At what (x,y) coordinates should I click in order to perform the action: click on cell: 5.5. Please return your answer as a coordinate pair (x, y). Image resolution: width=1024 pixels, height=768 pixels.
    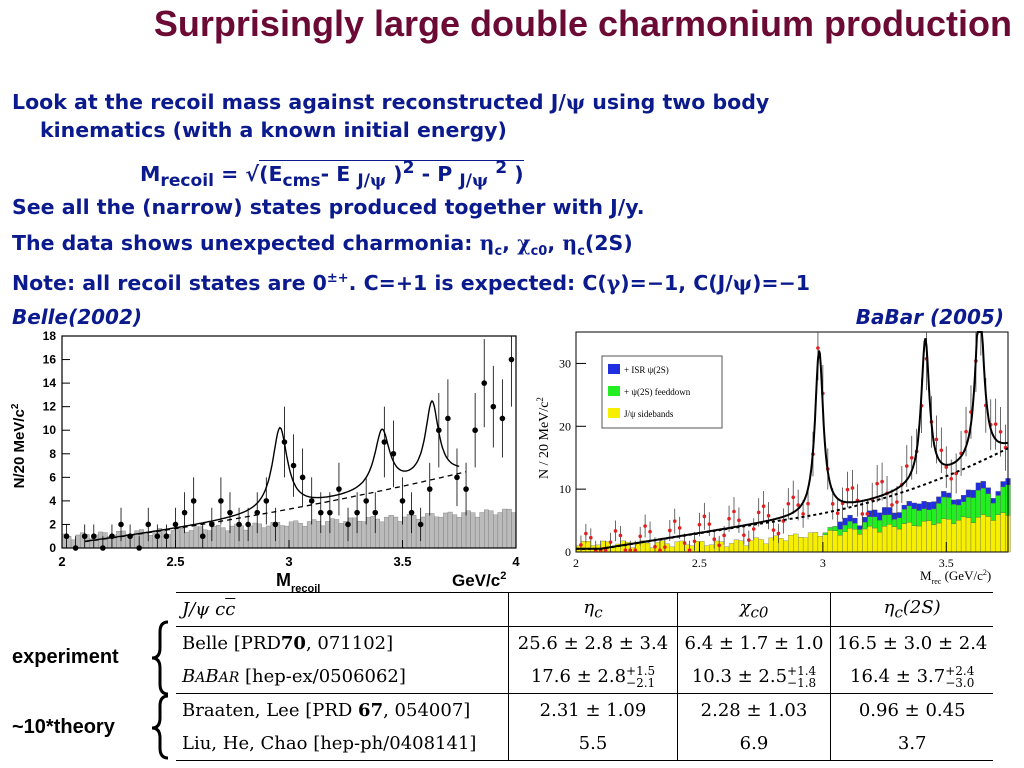
    Looking at the image, I should click on (593, 744).